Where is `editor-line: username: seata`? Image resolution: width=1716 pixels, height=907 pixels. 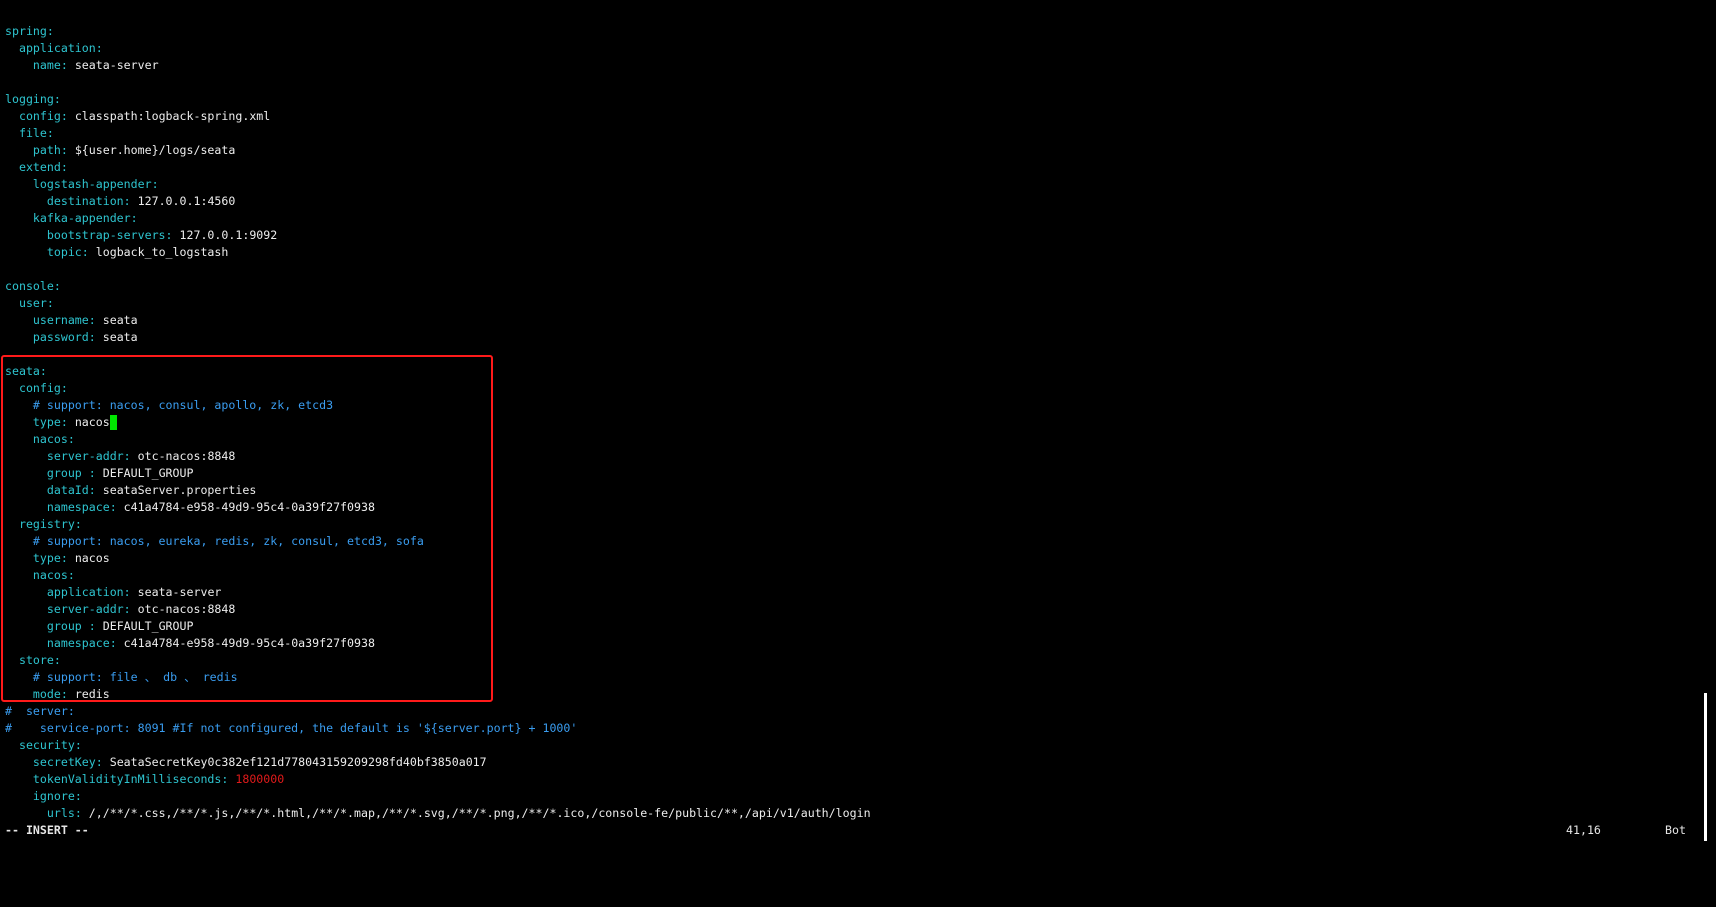 editor-line: username: seata is located at coordinates (850, 320).